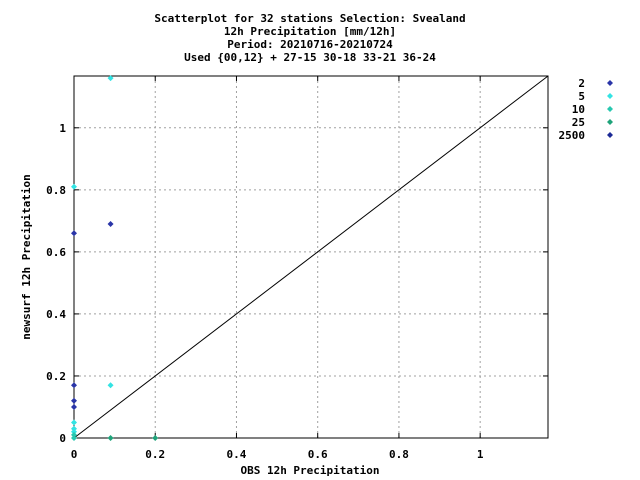  What do you see at coordinates (578, 122) in the screenshot?
I see `legend-label: 25` at bounding box center [578, 122].